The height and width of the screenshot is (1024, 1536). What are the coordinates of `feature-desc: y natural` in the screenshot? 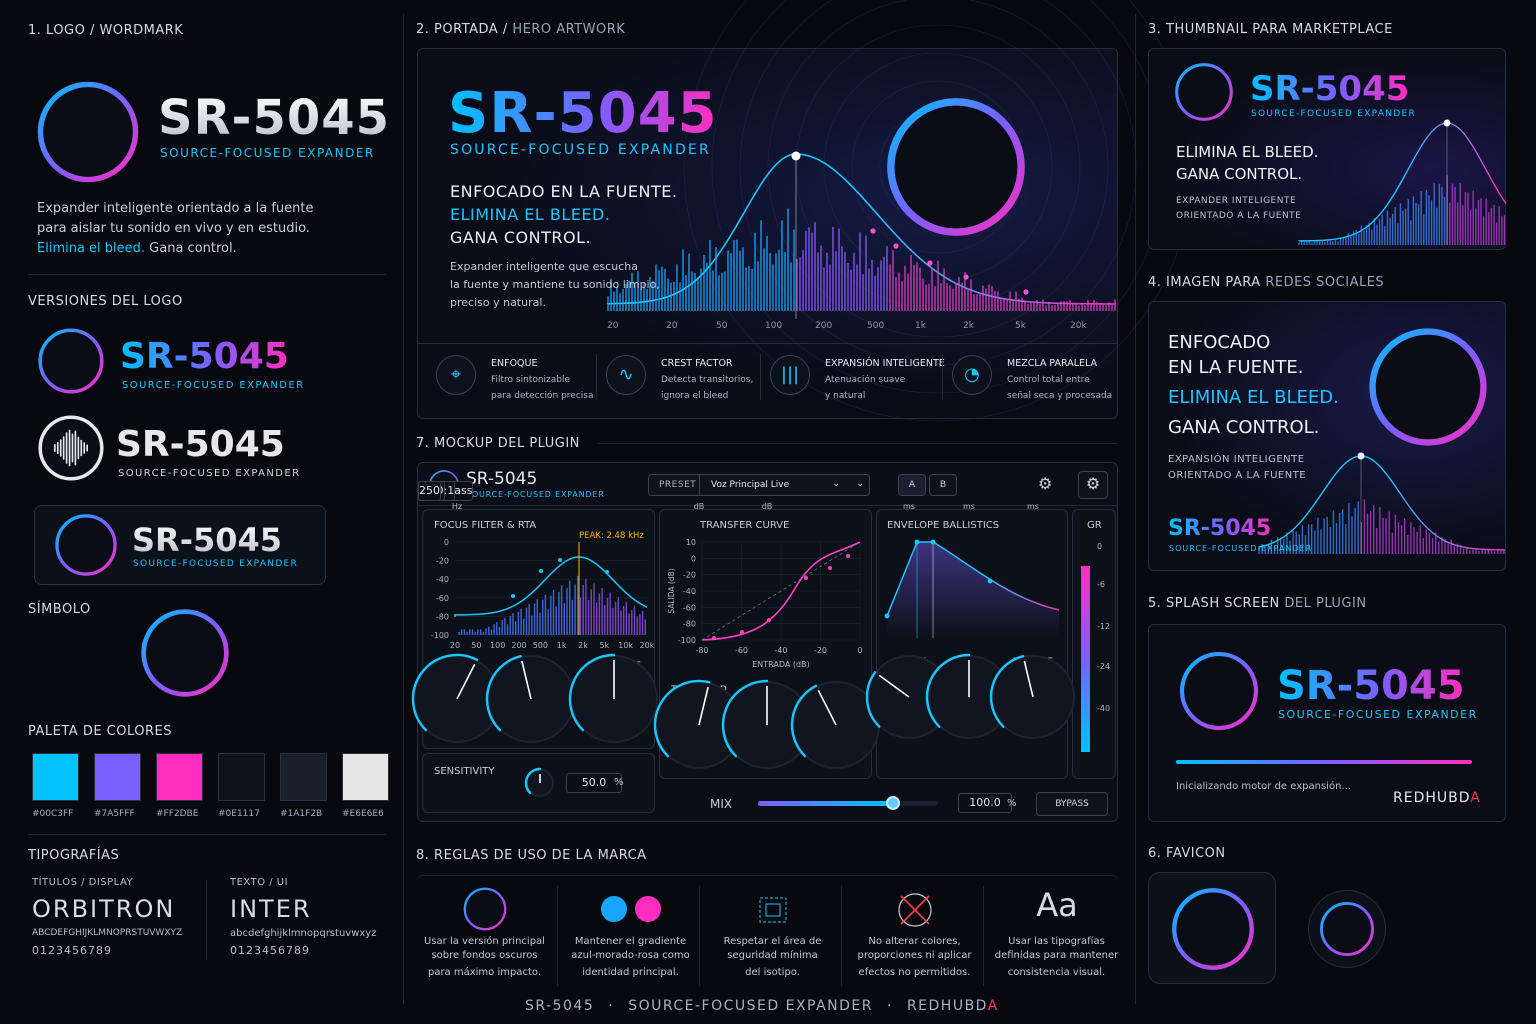 It's located at (845, 396).